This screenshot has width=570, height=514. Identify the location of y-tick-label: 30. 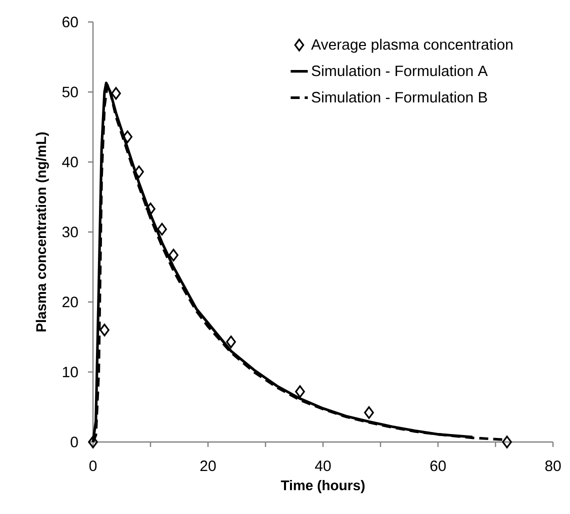
(70, 232).